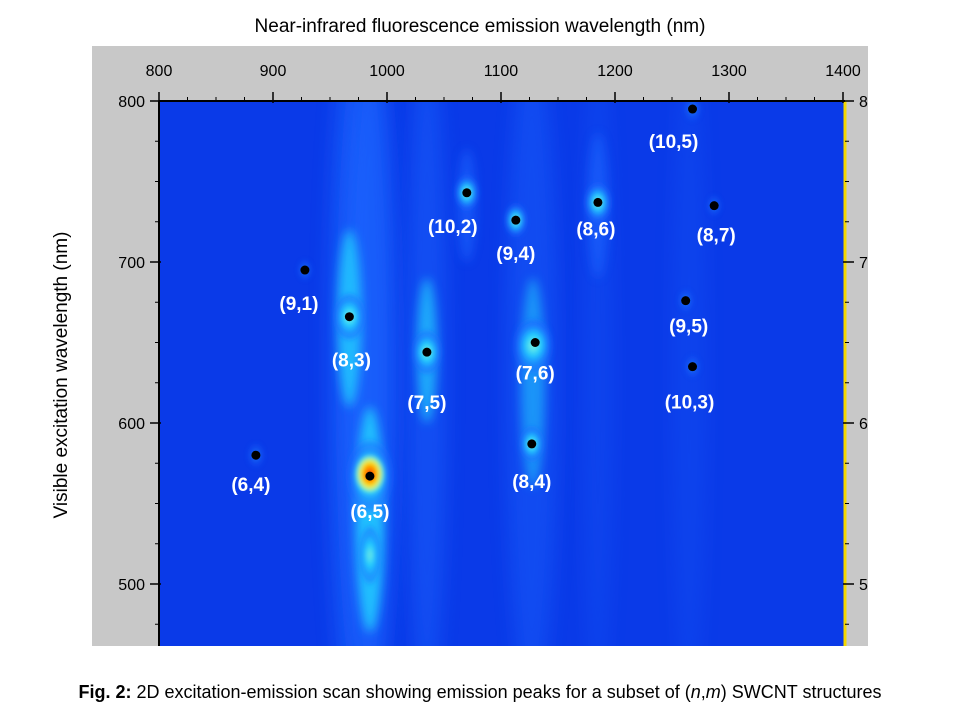 Image resolution: width=960 pixels, height=720 pixels. Describe the element at coordinates (703, 692) in the screenshot. I see `caption-comma: ,` at that location.